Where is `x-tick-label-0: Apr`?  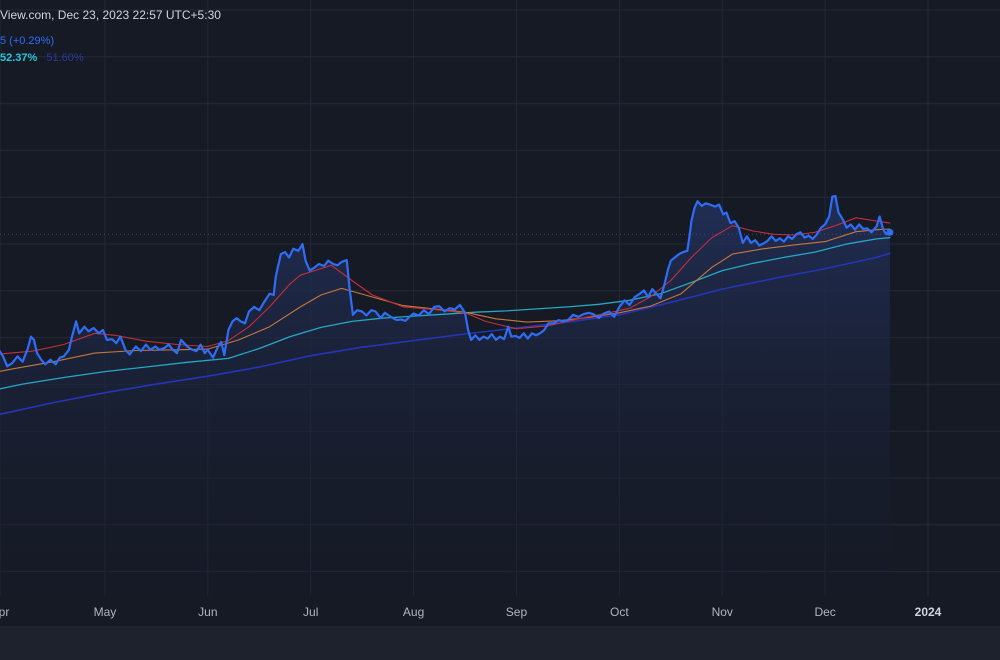 x-tick-label-0: Apr is located at coordinates (4, 612).